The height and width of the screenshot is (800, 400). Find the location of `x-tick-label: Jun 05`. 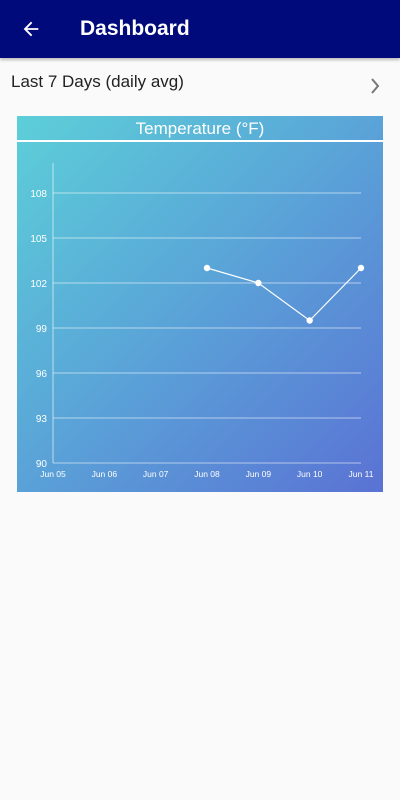

x-tick-label: Jun 05 is located at coordinates (53, 474).